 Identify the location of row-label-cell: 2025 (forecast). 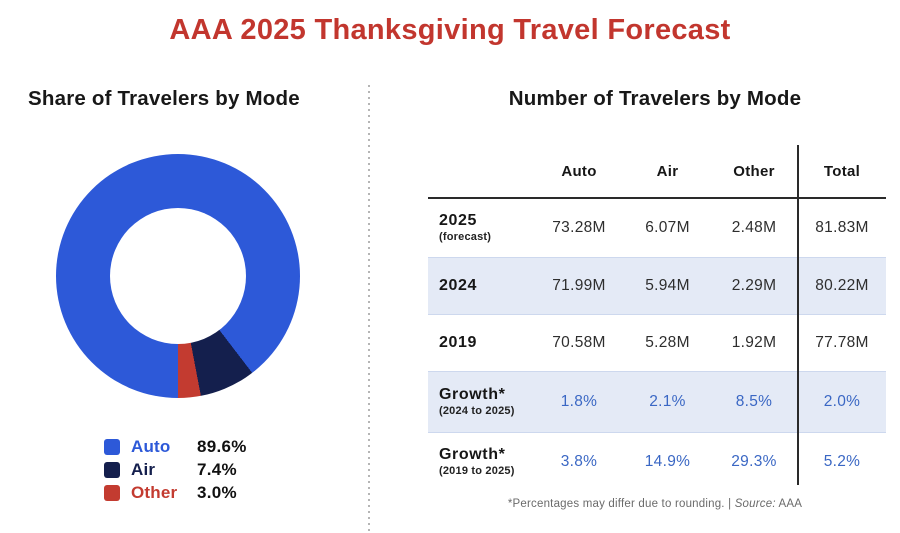
(480, 228).